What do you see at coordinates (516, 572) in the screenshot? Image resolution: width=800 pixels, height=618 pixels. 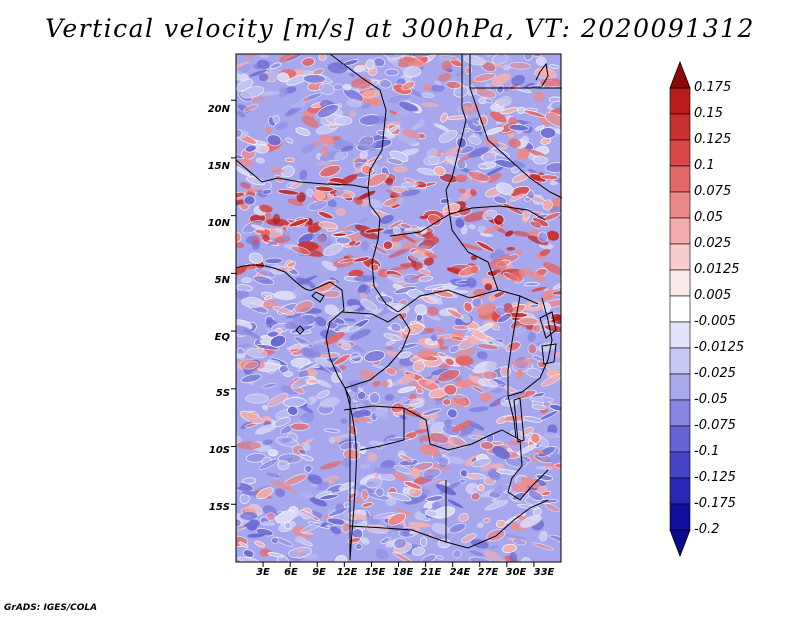 I see `lon-tick-label: 30E` at bounding box center [516, 572].